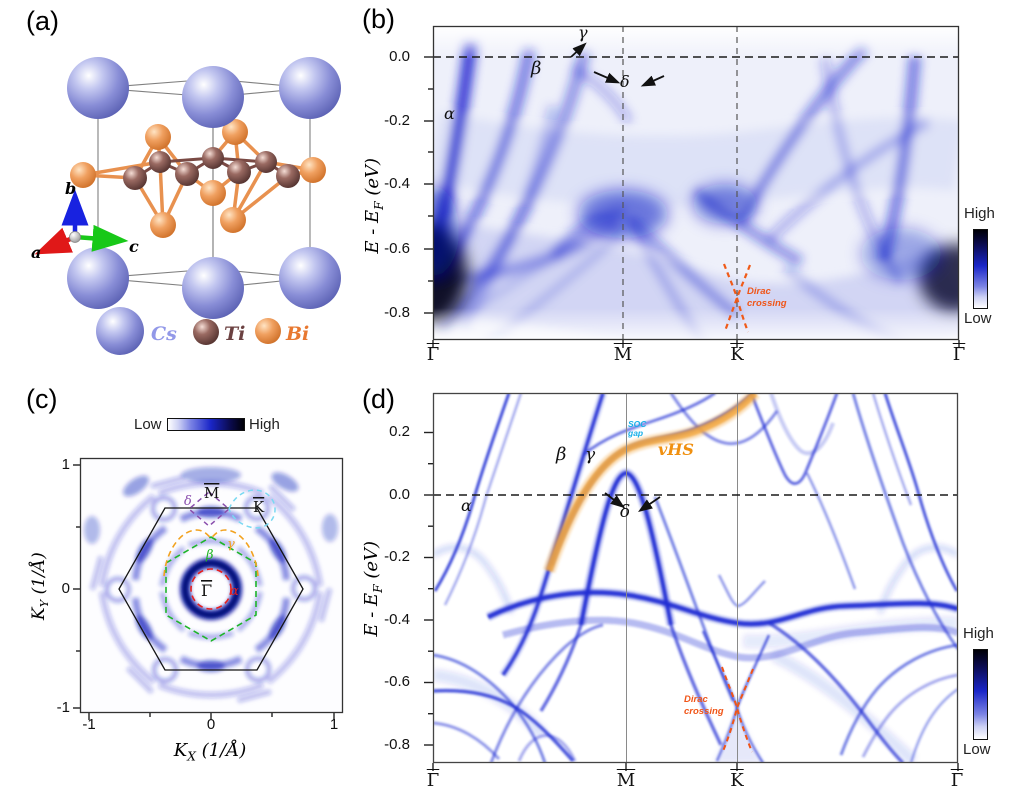 This screenshot has height=799, width=1028. What do you see at coordinates (85, 220) in the screenshot?
I see `crystal-axes: b a c` at bounding box center [85, 220].